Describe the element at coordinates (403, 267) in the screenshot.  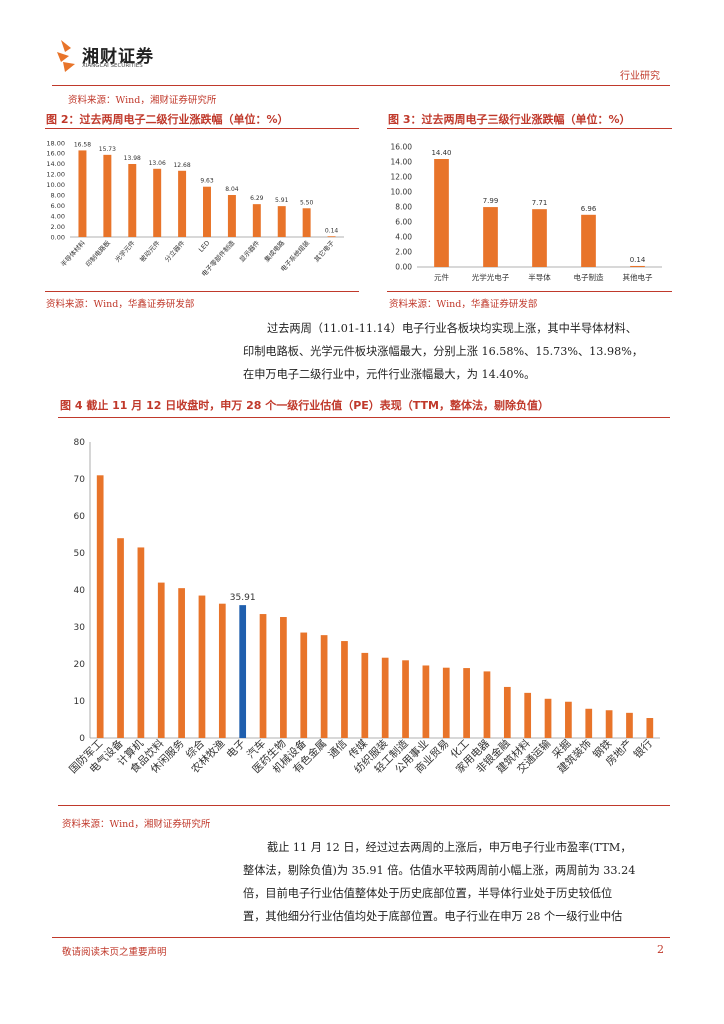
I see `y-tick-label: 0.00` at that location.